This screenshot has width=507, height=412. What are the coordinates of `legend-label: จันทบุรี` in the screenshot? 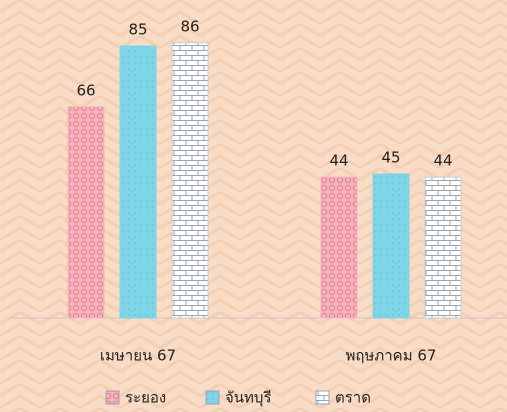 It's located at (248, 398).